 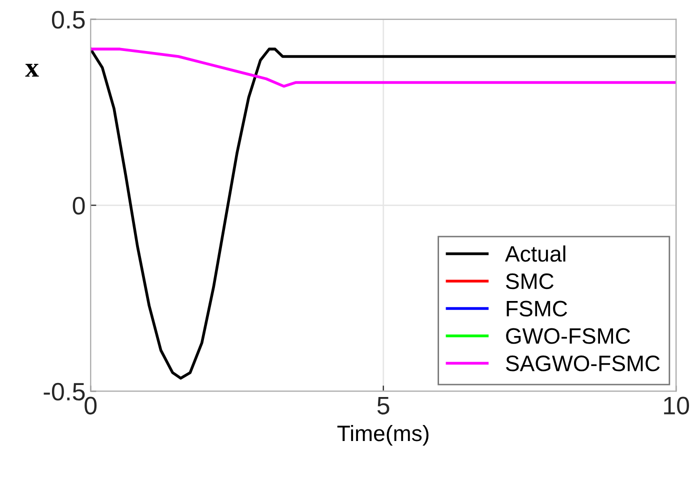 What do you see at coordinates (32, 70) in the screenshot?
I see `y-axis-title: x` at bounding box center [32, 70].